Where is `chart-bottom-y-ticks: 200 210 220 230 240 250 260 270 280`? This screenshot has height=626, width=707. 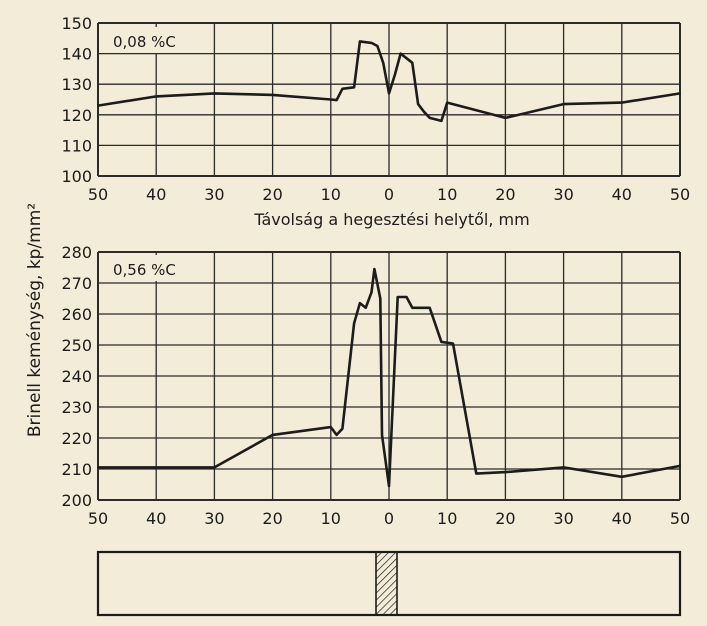 chart-bottom-y-ticks: 200 210 220 230 240 250 260 270 280 is located at coordinates (76, 376).